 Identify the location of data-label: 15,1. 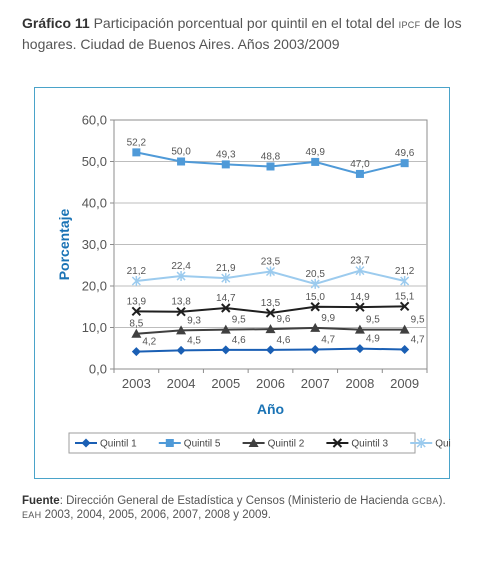
(405, 296).